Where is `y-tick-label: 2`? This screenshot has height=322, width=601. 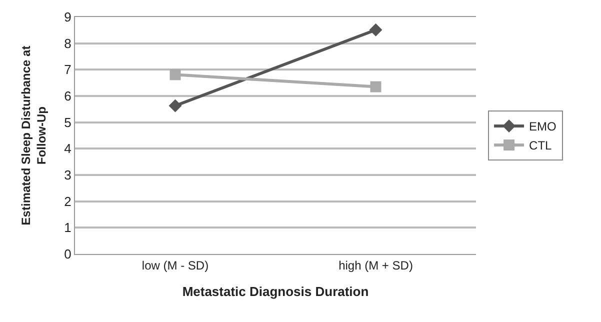 y-tick-label: 2 is located at coordinates (68, 201).